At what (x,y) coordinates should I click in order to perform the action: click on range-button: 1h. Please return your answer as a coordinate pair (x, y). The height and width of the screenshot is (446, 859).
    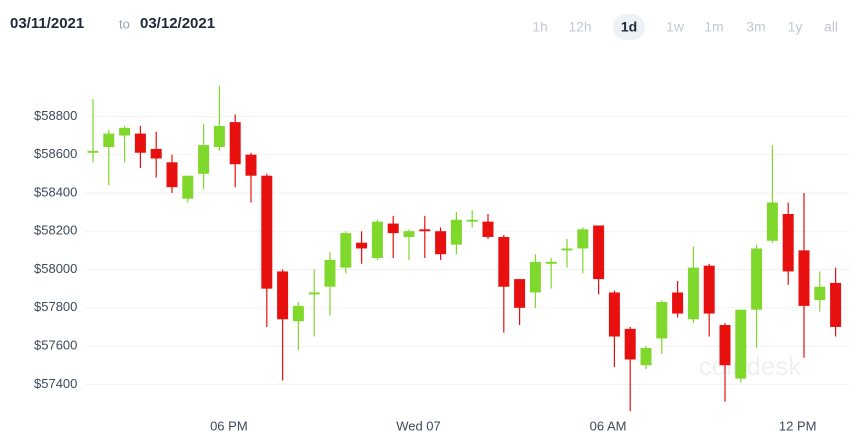
    Looking at the image, I should click on (540, 27).